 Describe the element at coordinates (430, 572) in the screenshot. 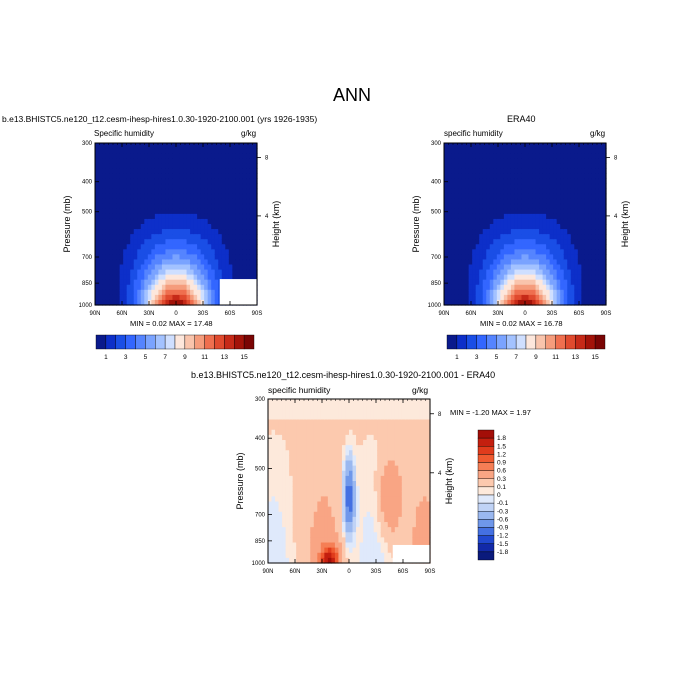

I see `diff-x-tick-label: 90S` at that location.